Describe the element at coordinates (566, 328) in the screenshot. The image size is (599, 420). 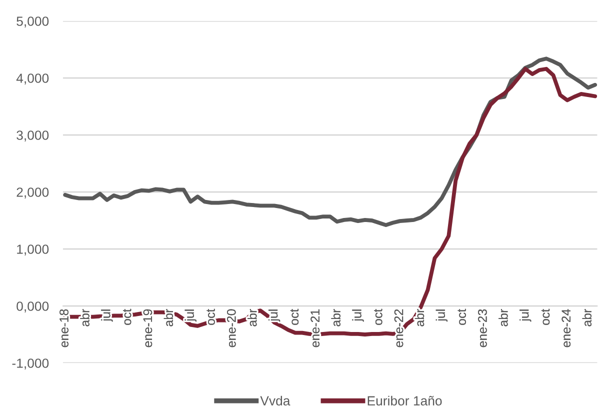
I see `x-tick-label: ene-24` at that location.